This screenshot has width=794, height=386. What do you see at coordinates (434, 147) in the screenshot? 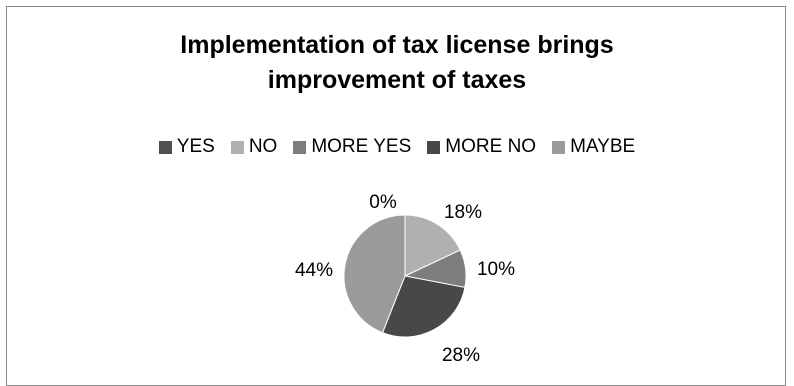
I see `legend-swatch-more-no` at bounding box center [434, 147].